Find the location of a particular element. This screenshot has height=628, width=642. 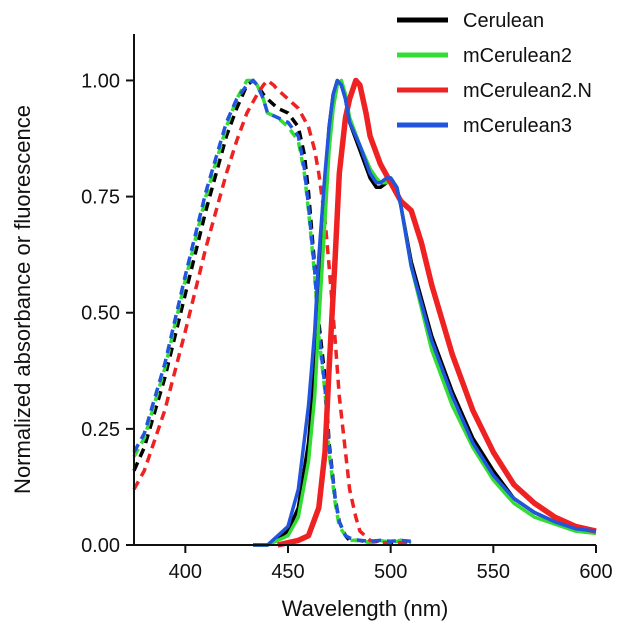

y-tick-label: 0.75 is located at coordinates (100, 198).